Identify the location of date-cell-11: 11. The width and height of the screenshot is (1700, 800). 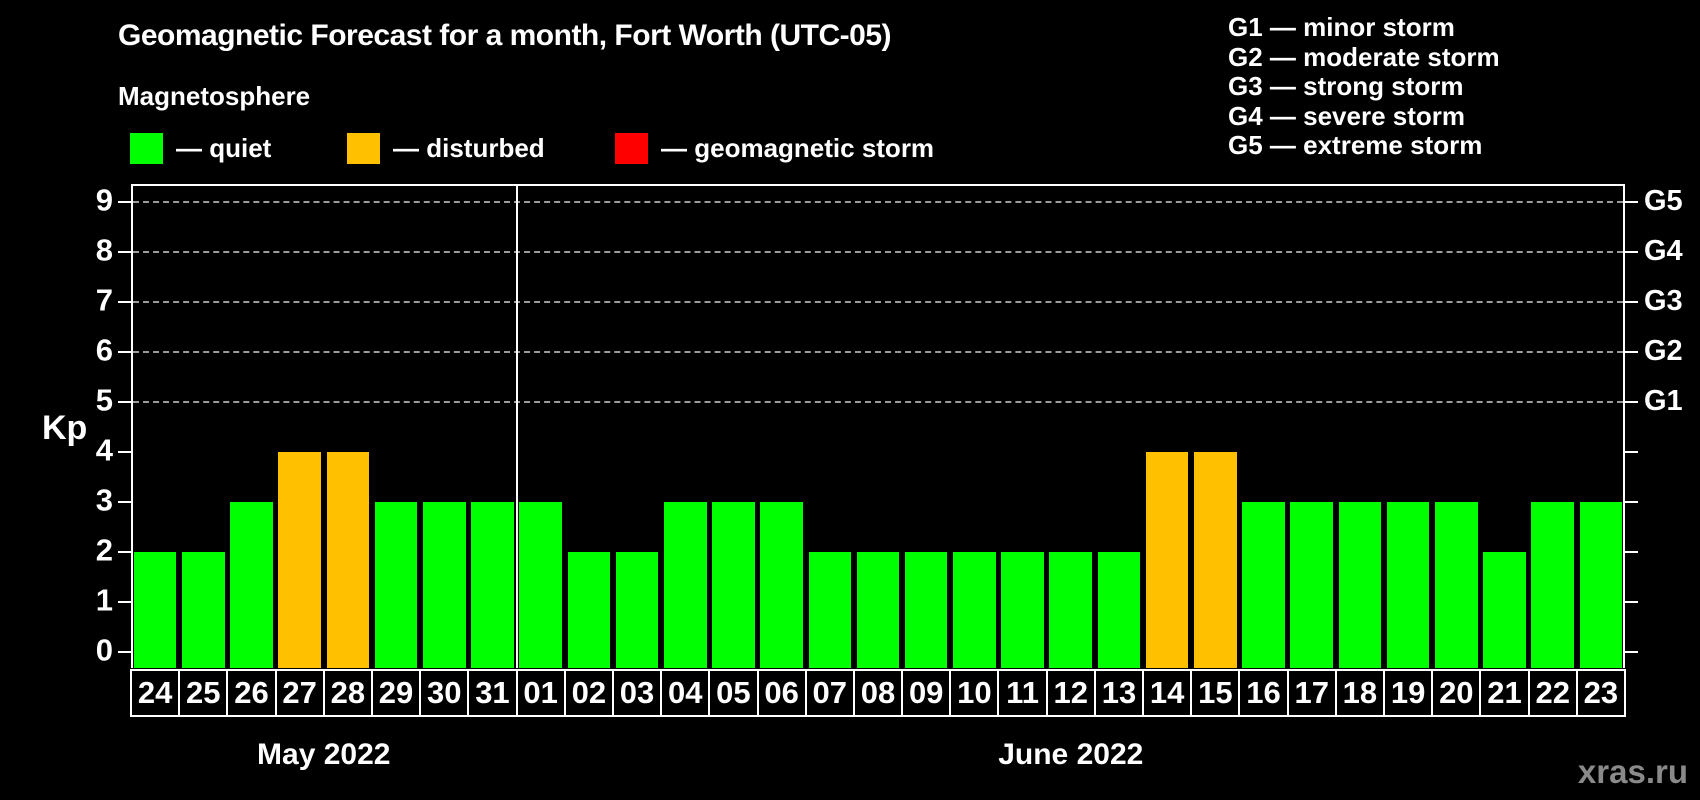
(1022, 693).